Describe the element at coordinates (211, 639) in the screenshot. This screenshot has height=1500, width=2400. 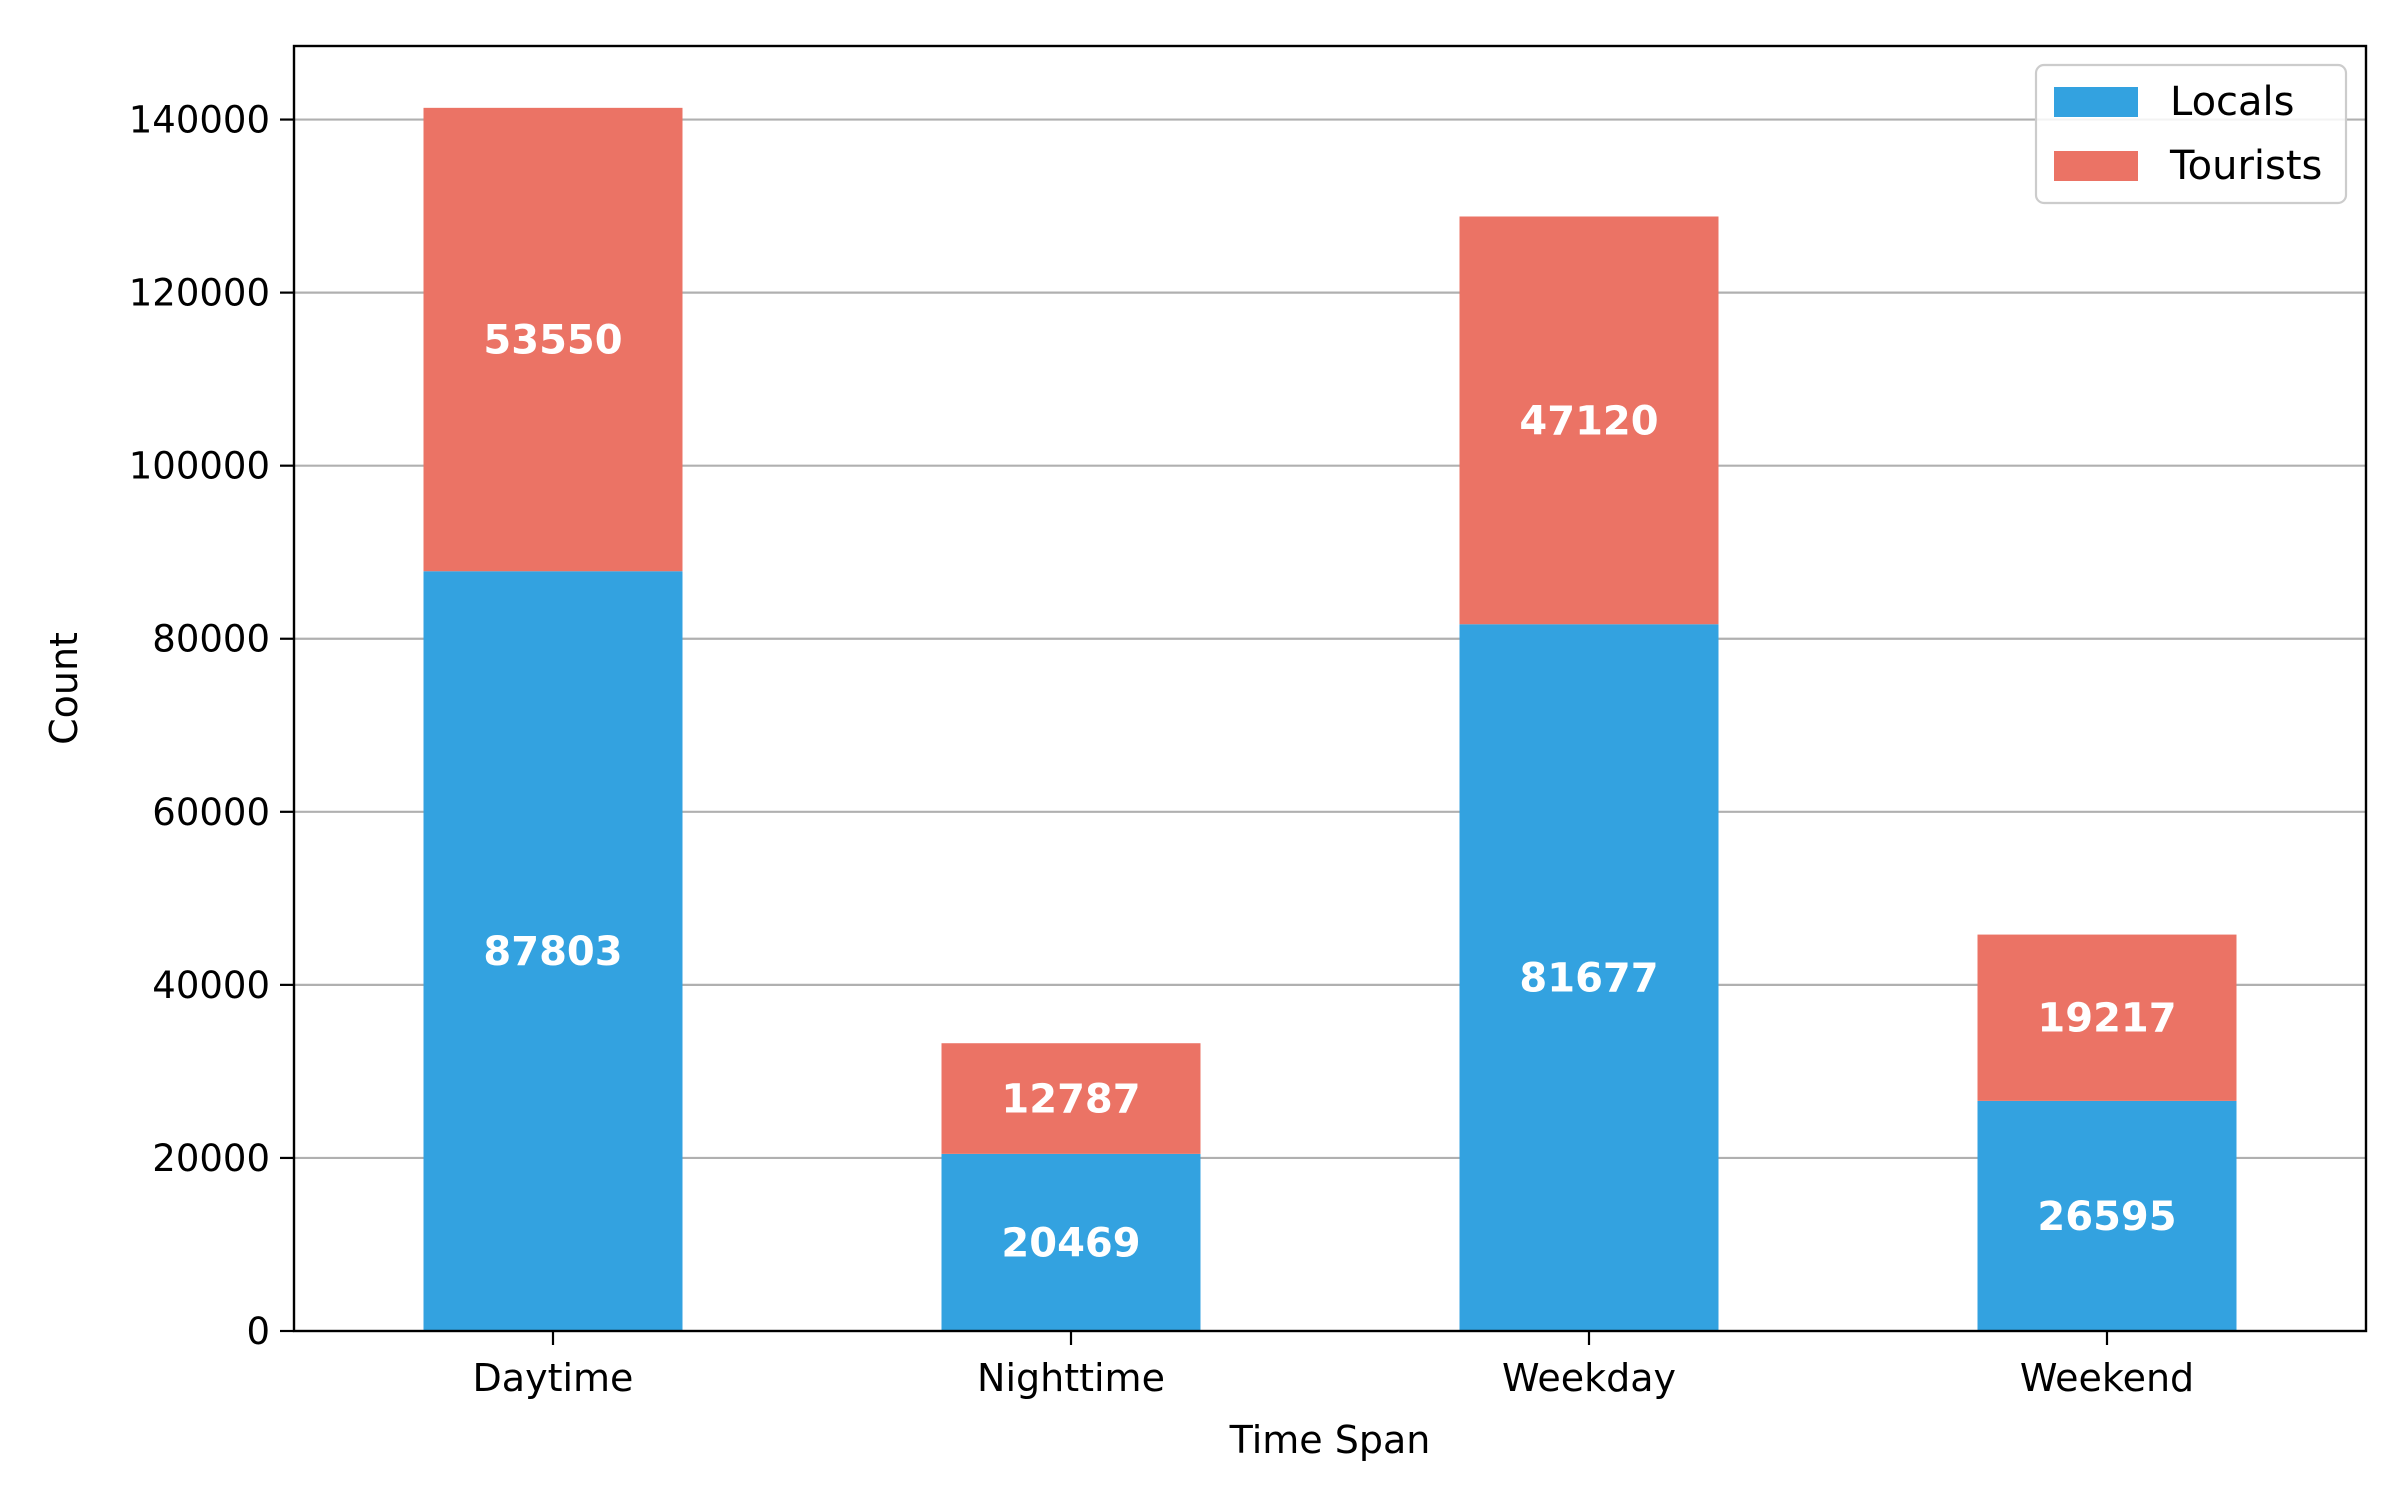
I see `y-tick-label: 80000` at that location.